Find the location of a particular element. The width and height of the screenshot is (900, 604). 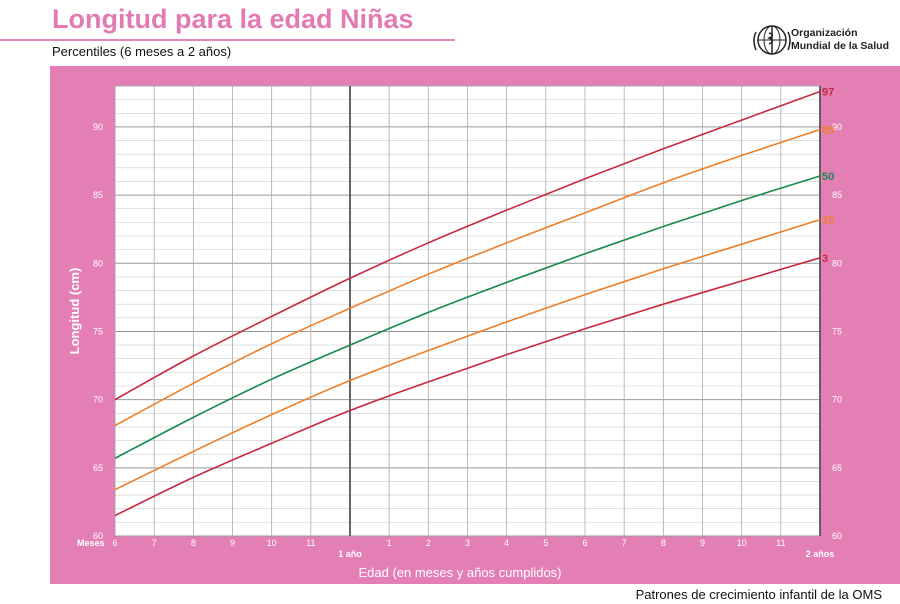

x-tick-label: 2 is located at coordinates (428, 543).